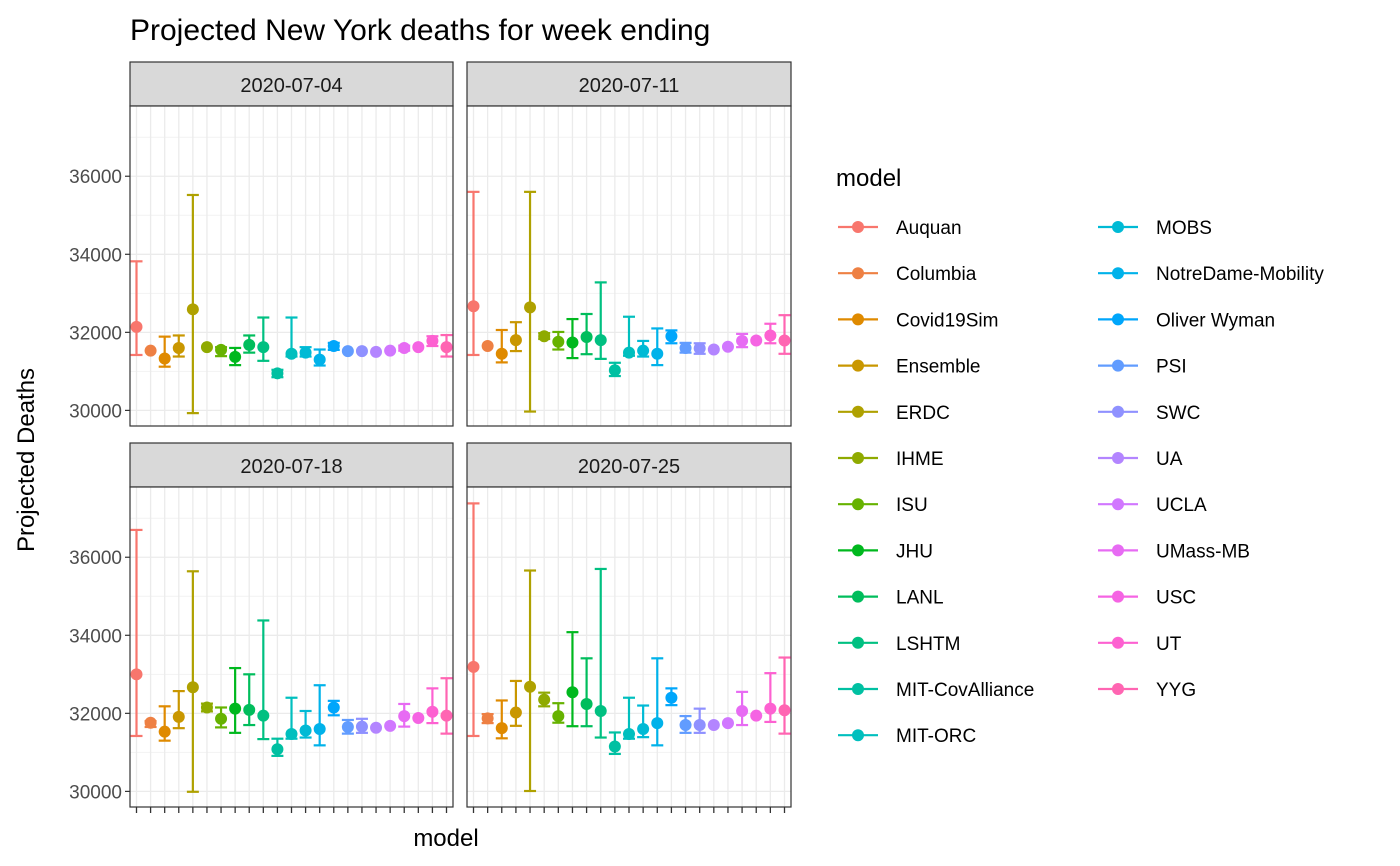  I want to click on legend-item: UMass-MB, so click(1174, 551).